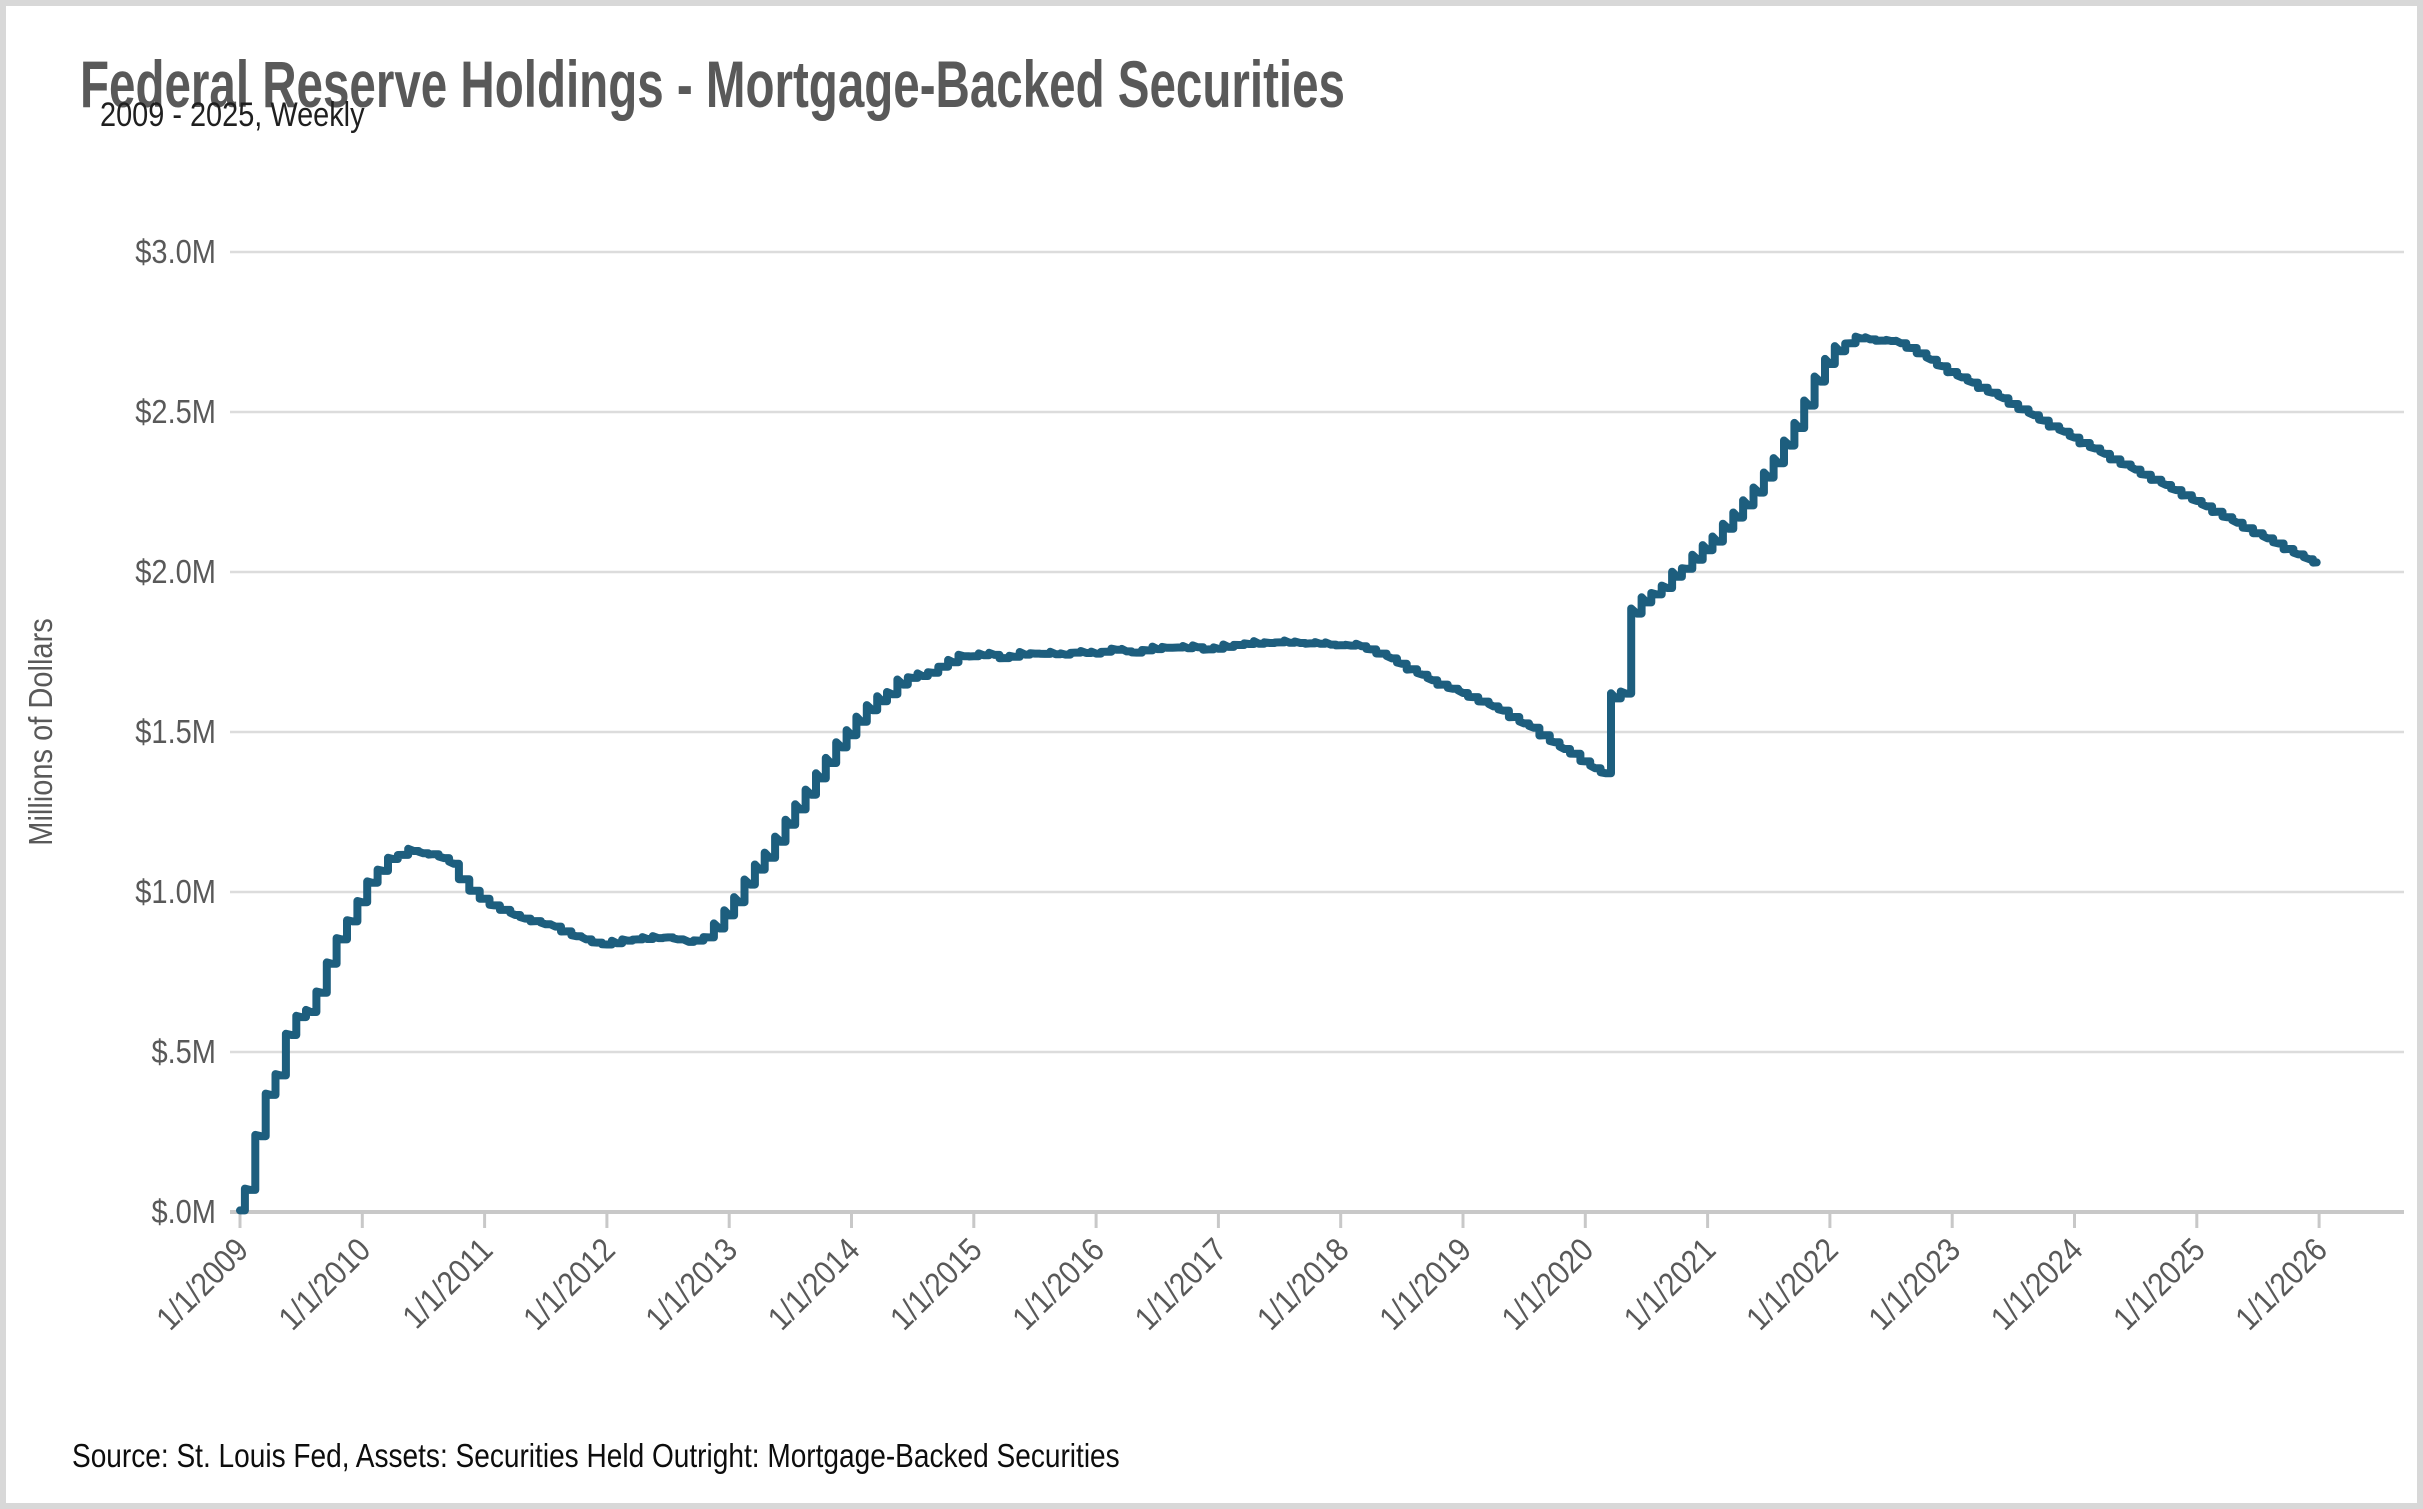 This screenshot has width=2423, height=1509. What do you see at coordinates (1792, 1284) in the screenshot?
I see `x-tick-label: 1/1/2022` at bounding box center [1792, 1284].